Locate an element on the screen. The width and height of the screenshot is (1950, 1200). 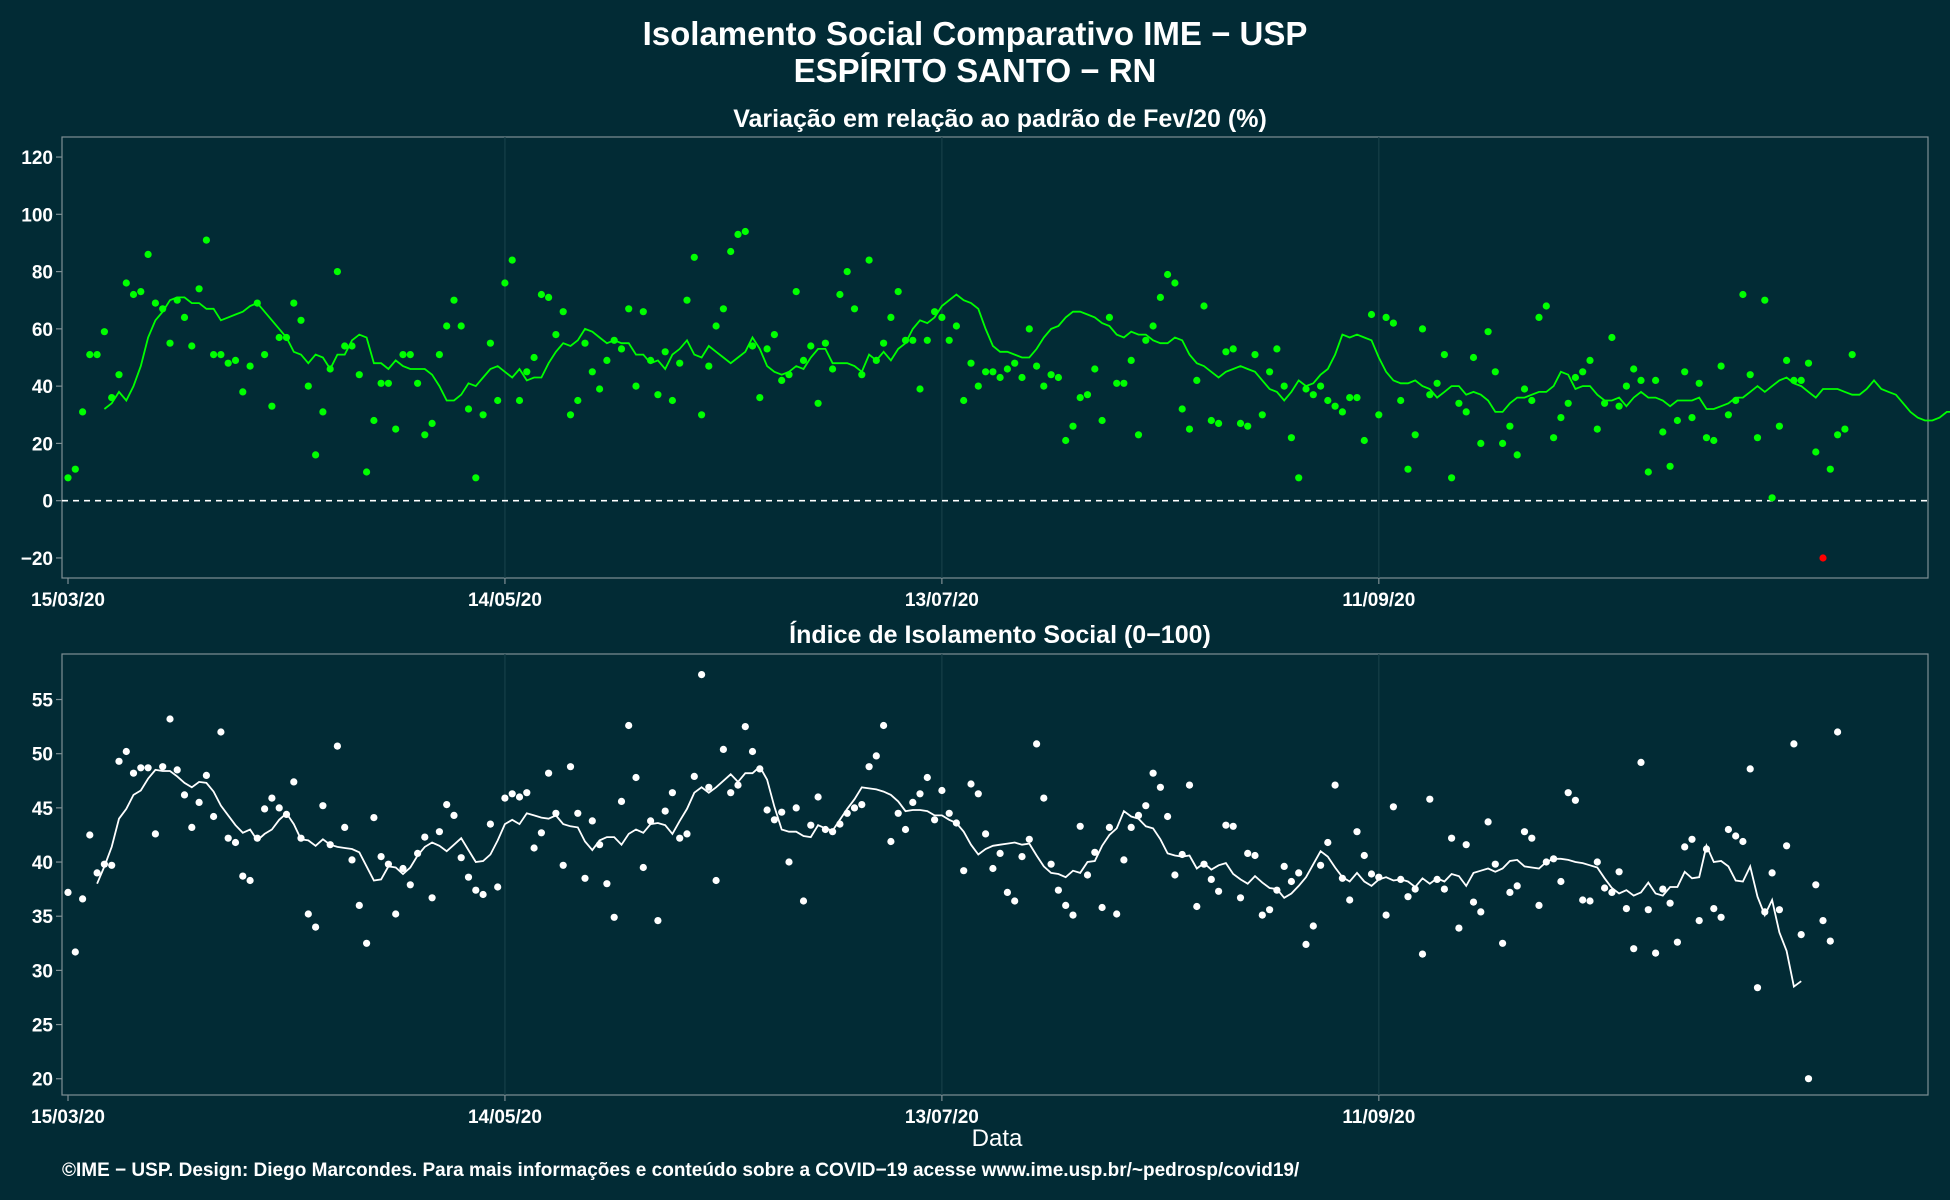
variation-x-tick-label: 13/07/20 is located at coordinates (942, 600).